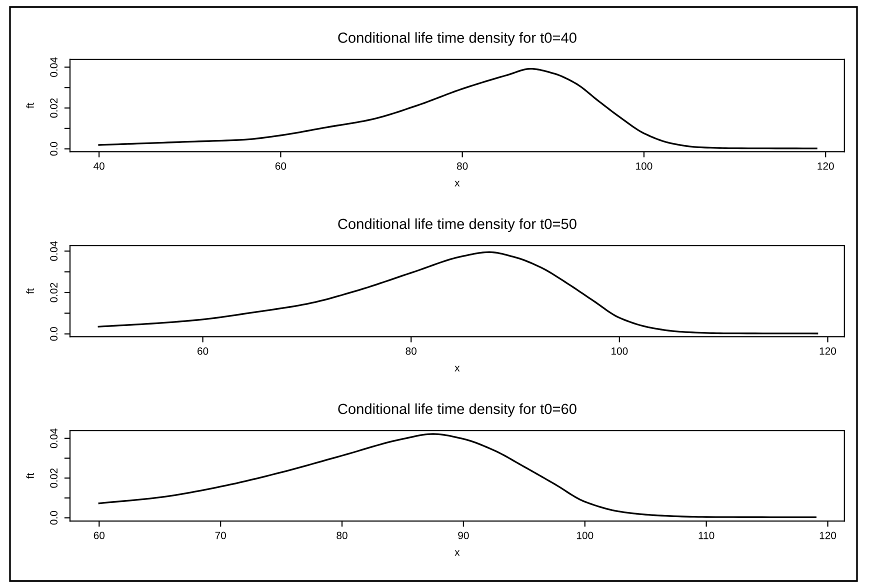 The width and height of the screenshot is (881, 585). Describe the element at coordinates (99, 166) in the screenshot. I see `x-tick-label: 40` at that location.